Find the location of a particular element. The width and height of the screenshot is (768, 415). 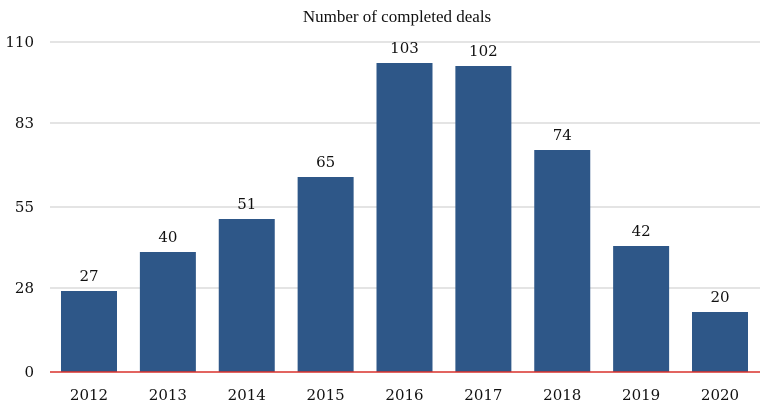

y-tick-label: 83 is located at coordinates (24, 123).